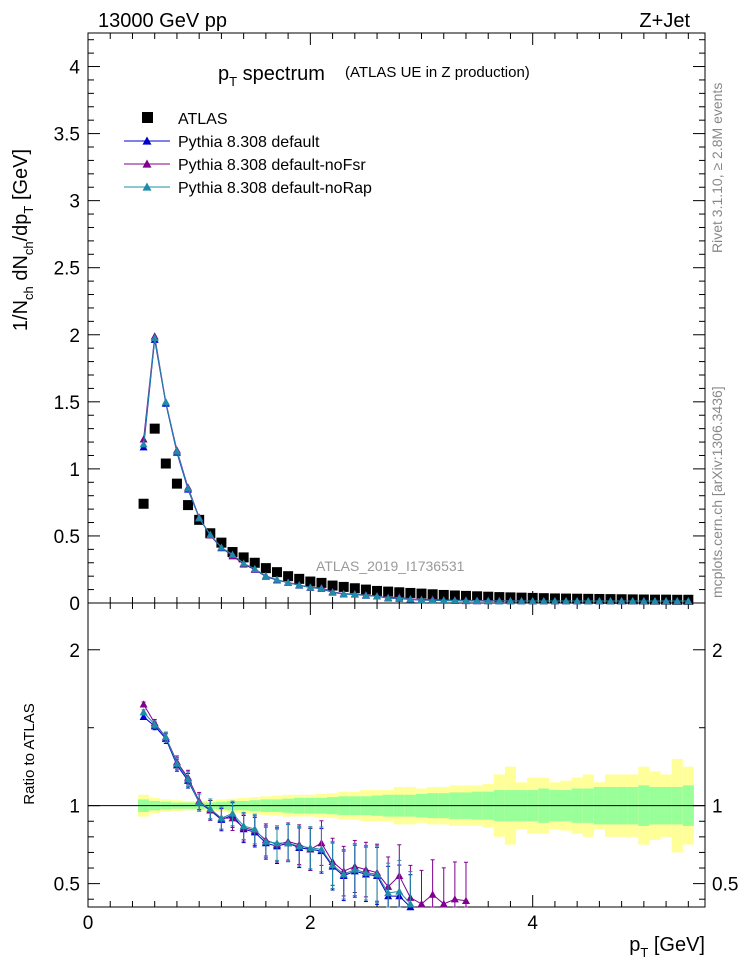 This screenshot has width=746, height=972. I want to click on legend-marker-atlas, so click(147, 117).